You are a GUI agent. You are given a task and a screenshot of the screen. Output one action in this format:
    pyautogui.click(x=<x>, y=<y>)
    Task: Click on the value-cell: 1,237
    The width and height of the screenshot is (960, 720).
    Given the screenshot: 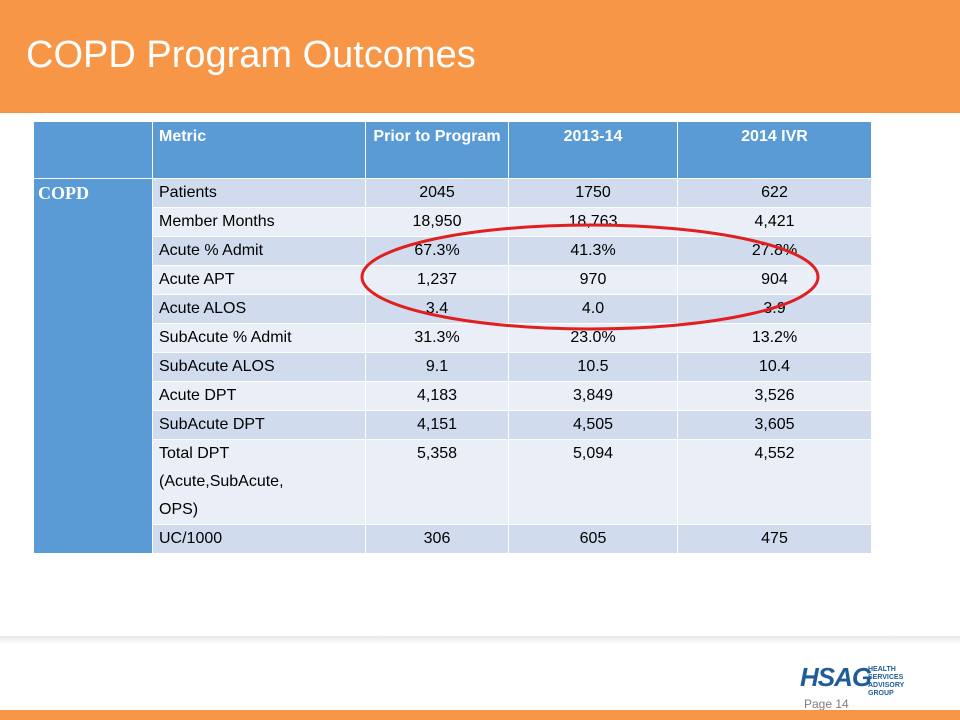 What is the action you would take?
    pyautogui.click(x=437, y=280)
    